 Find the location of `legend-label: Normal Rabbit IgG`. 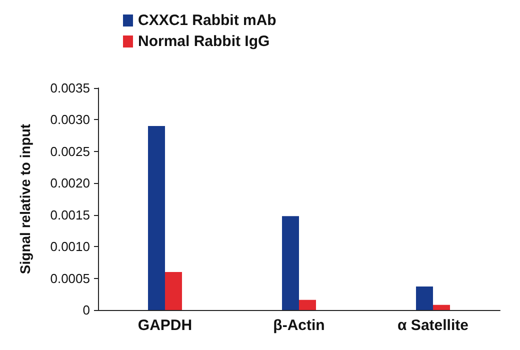

legend-label: Normal Rabbit IgG is located at coordinates (204, 41).